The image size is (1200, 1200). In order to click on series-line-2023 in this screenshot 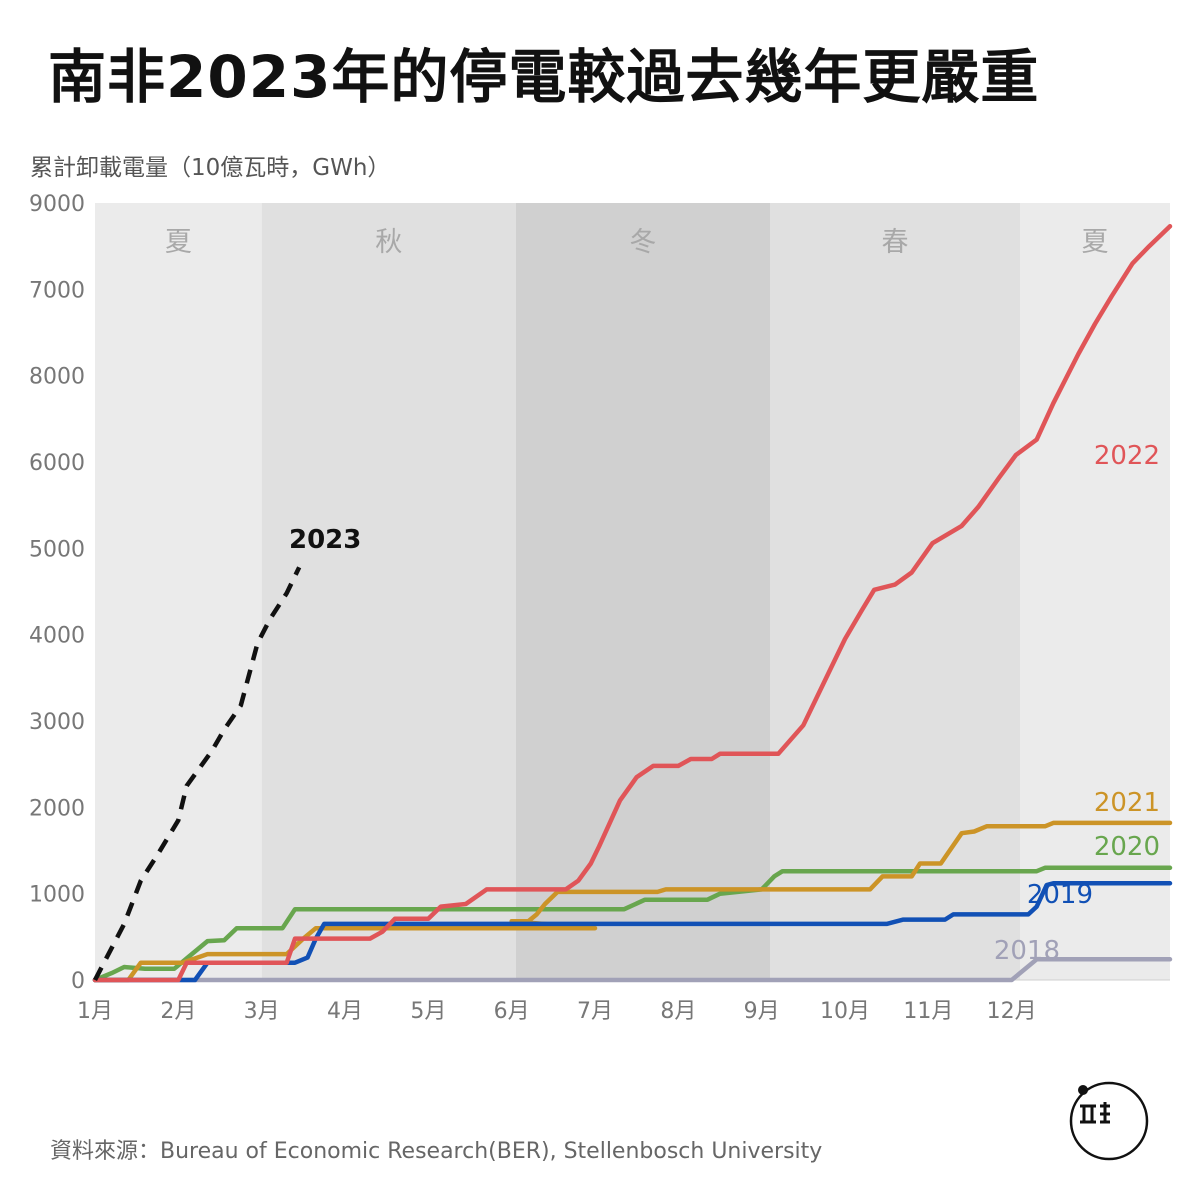, I will do `click(197, 774)`.